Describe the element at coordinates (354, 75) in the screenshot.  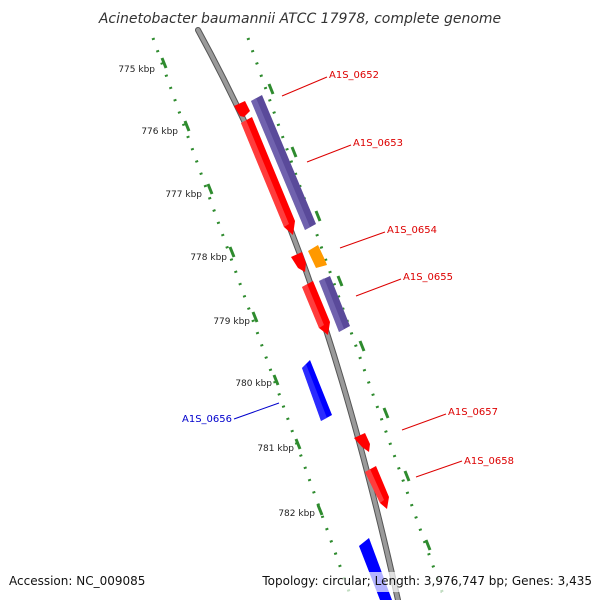
I see `gene-label-a1s-0652: A1S_0652` at that location.